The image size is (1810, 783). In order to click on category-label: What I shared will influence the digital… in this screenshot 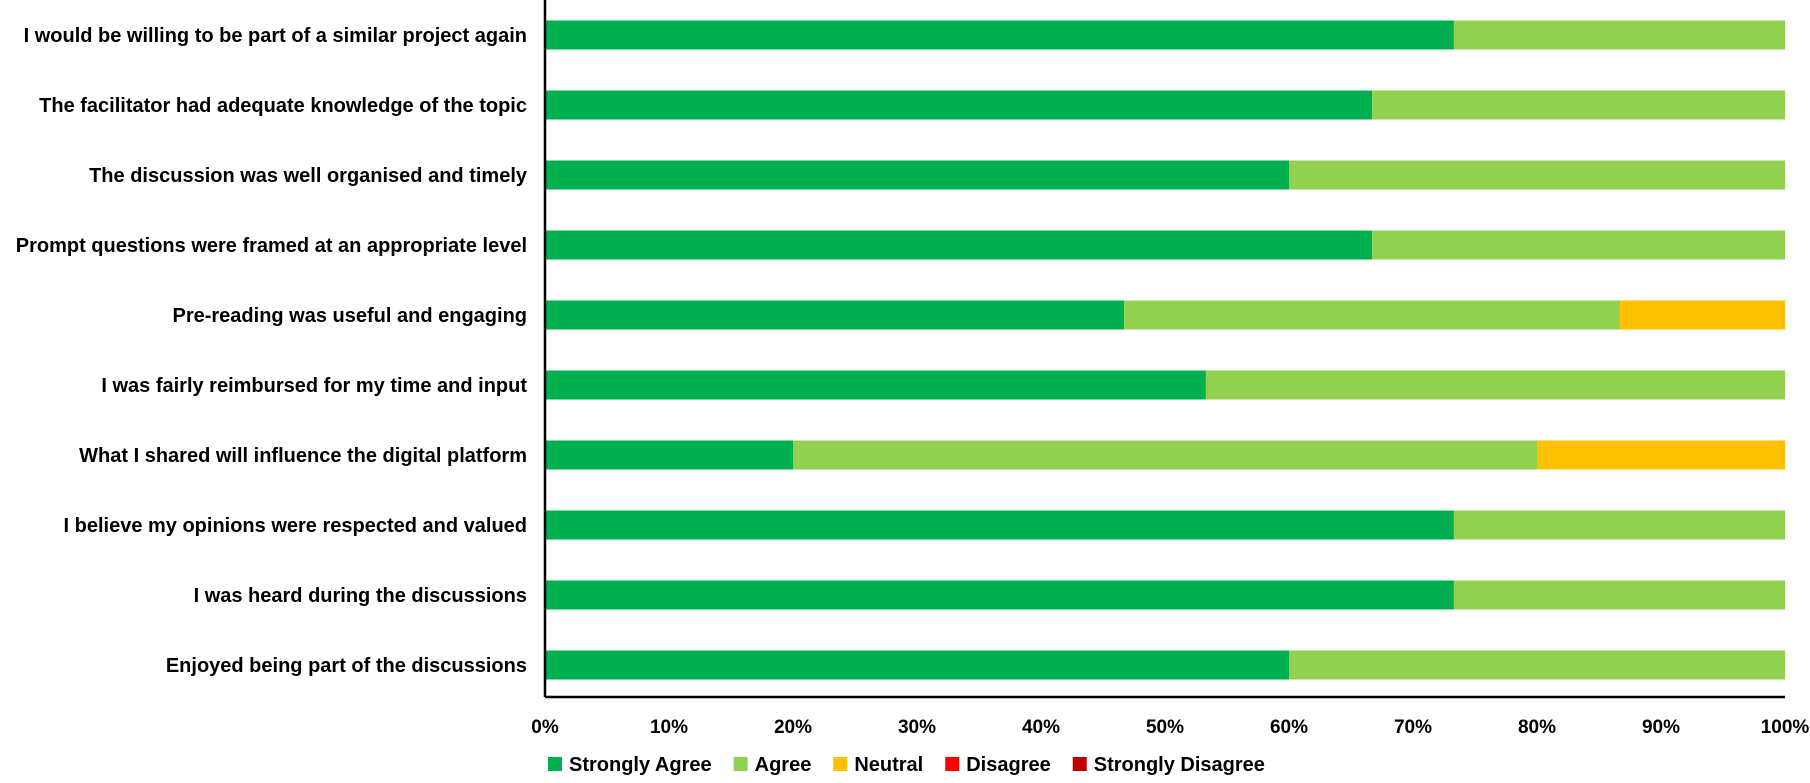, I will do `click(303, 456)`.